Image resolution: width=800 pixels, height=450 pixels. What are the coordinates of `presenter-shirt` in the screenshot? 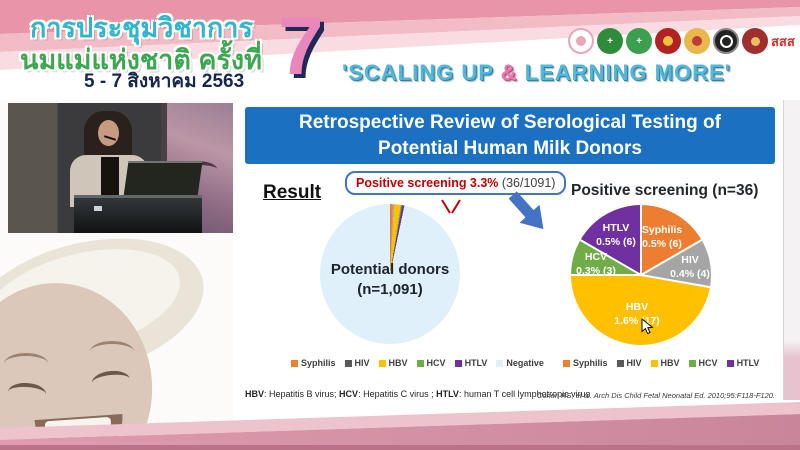 It's located at (110, 178).